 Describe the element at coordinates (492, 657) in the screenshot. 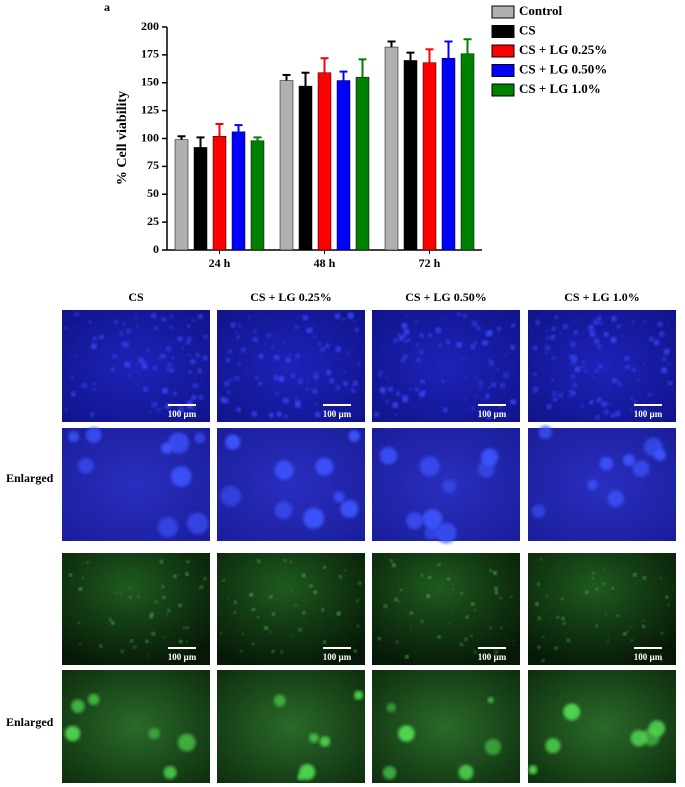

I see `scale-label: 100 µm` at that location.